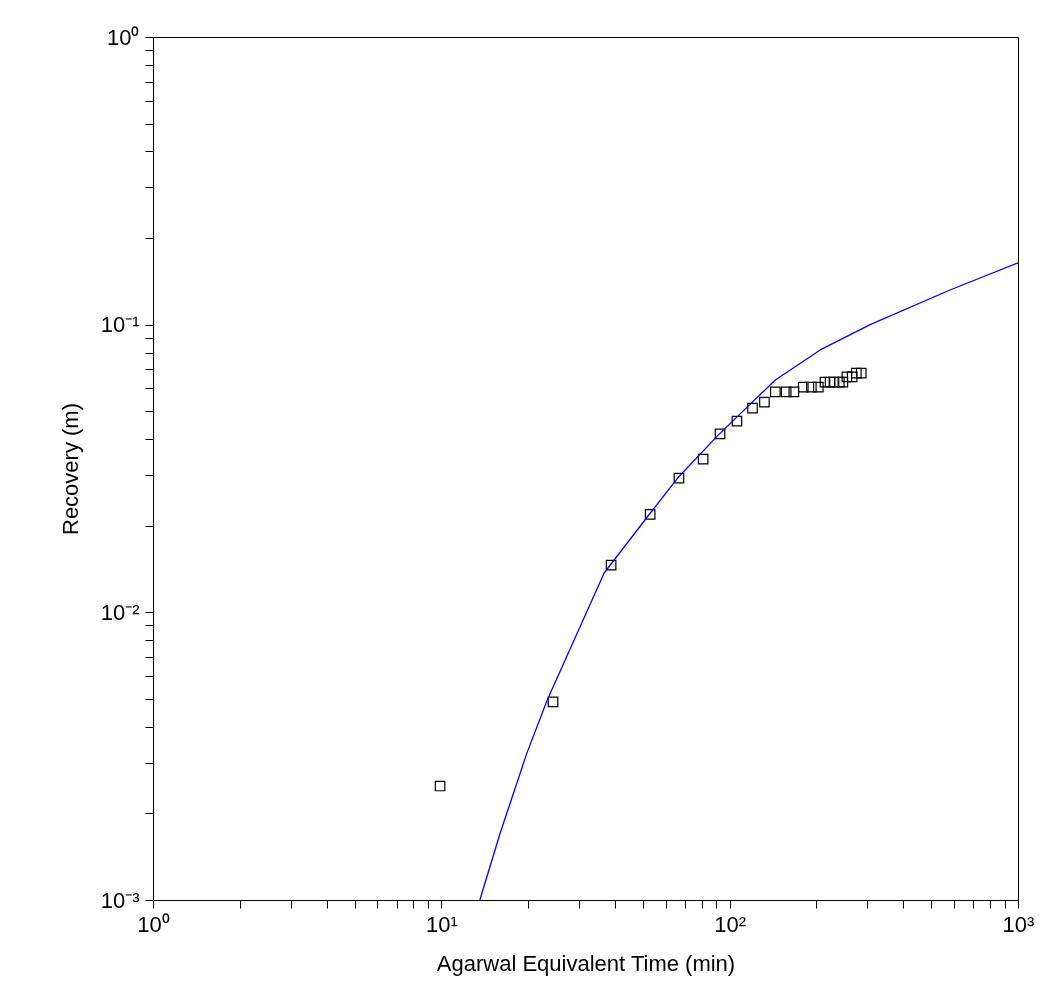  Describe the element at coordinates (70, 469) in the screenshot. I see `y-axis-title: Recovery (m)` at that location.